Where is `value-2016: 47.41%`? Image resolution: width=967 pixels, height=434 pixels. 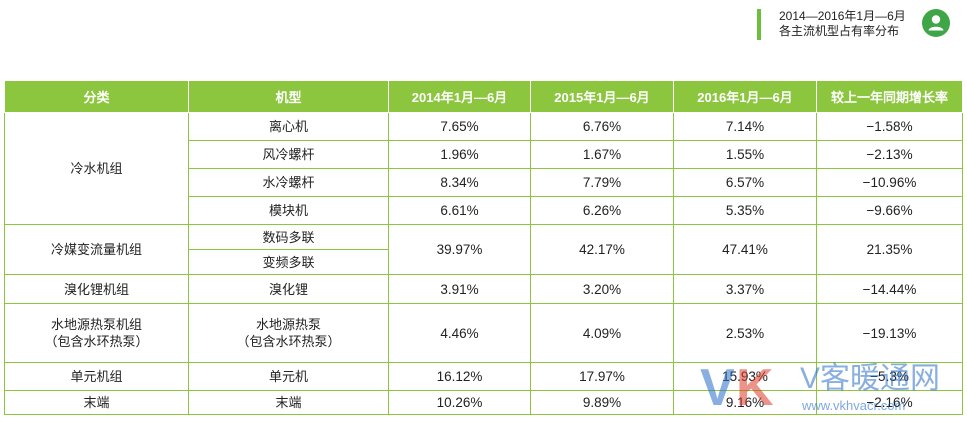
value-2016: 47.41% is located at coordinates (745, 249).